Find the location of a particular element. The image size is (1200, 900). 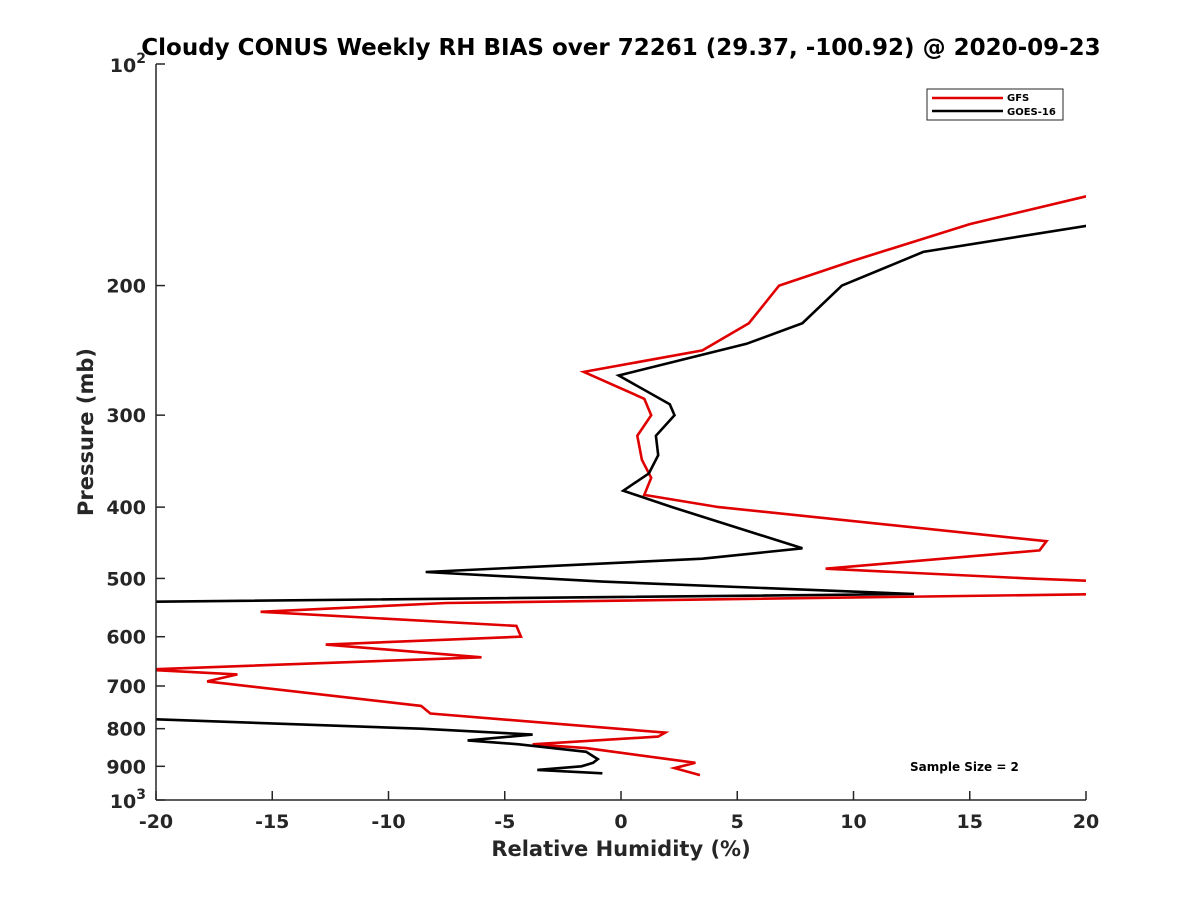

x-ticks: -20 -15 -10 -5 0 5 10 15 20 is located at coordinates (619, 812).